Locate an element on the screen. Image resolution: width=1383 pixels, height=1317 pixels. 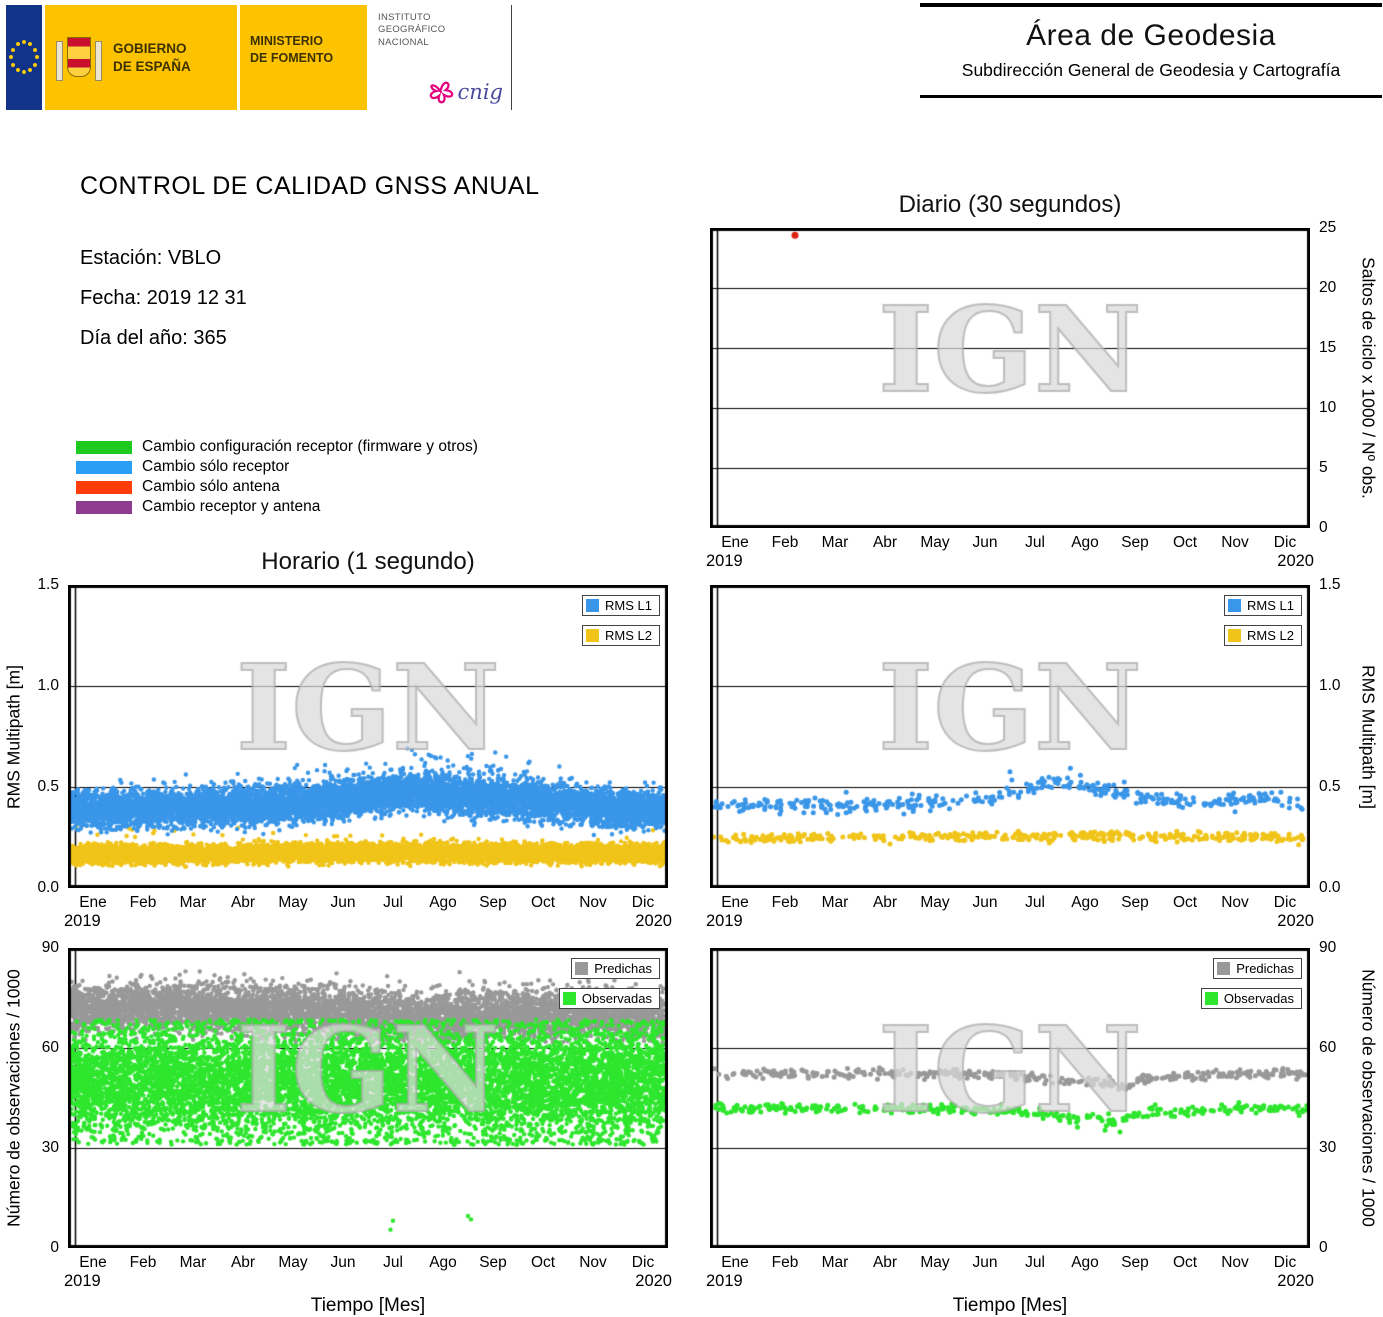
y-tick-label: 10 is located at coordinates (1328, 407).